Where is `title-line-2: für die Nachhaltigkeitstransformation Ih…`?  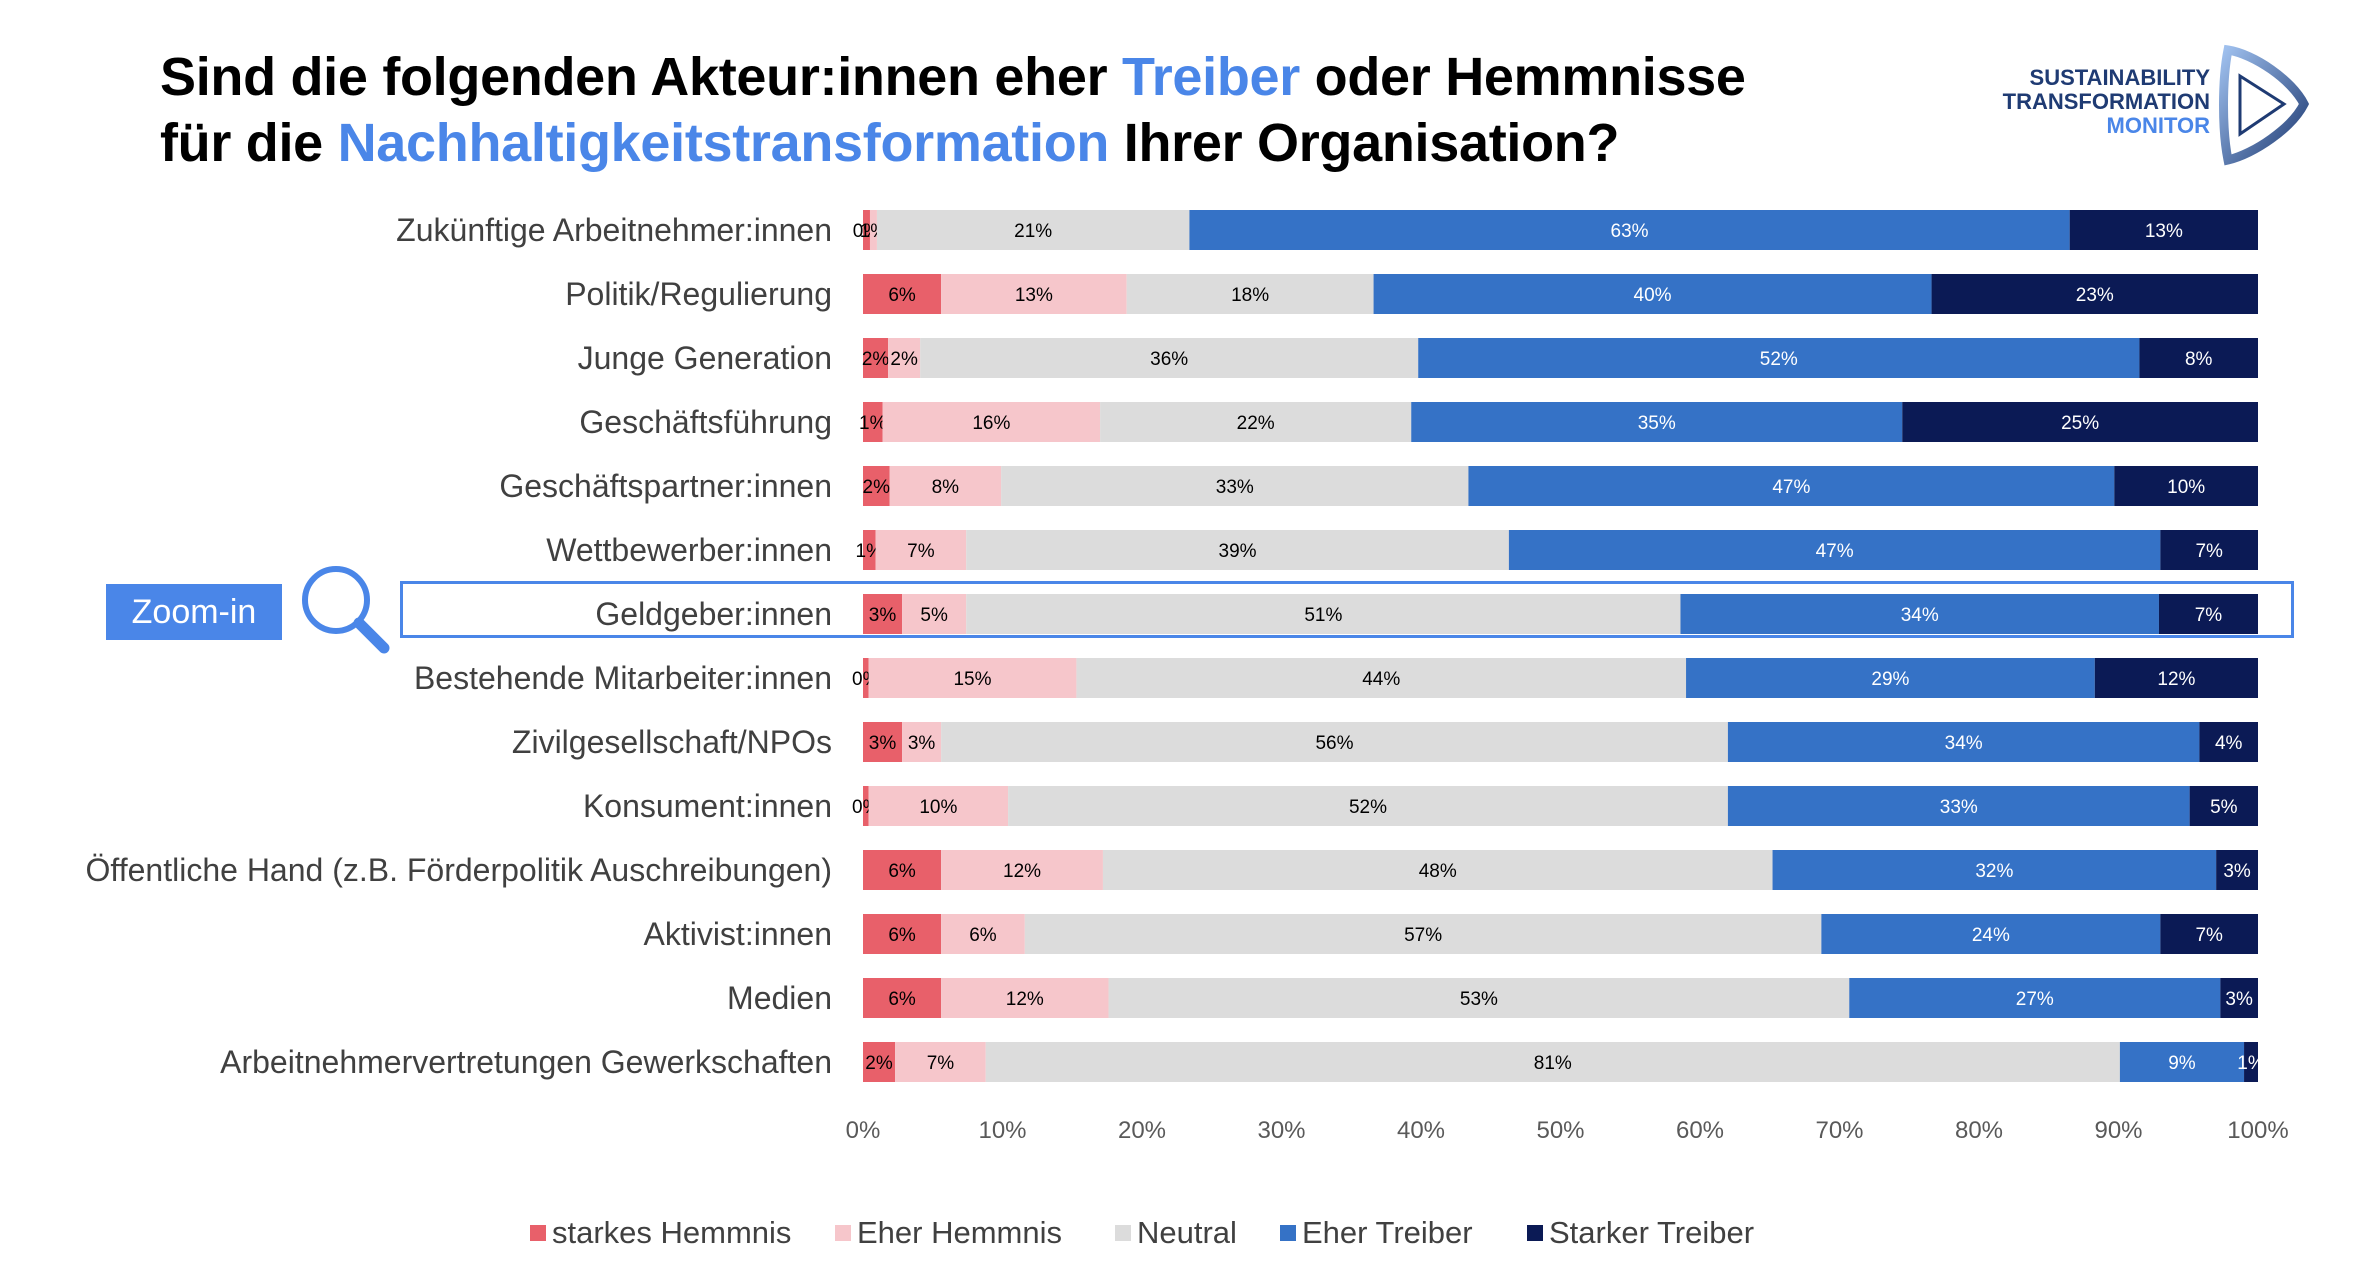
title-line-2: für die Nachhaltigkeitstransformation Ih… is located at coordinates (1060, 143).